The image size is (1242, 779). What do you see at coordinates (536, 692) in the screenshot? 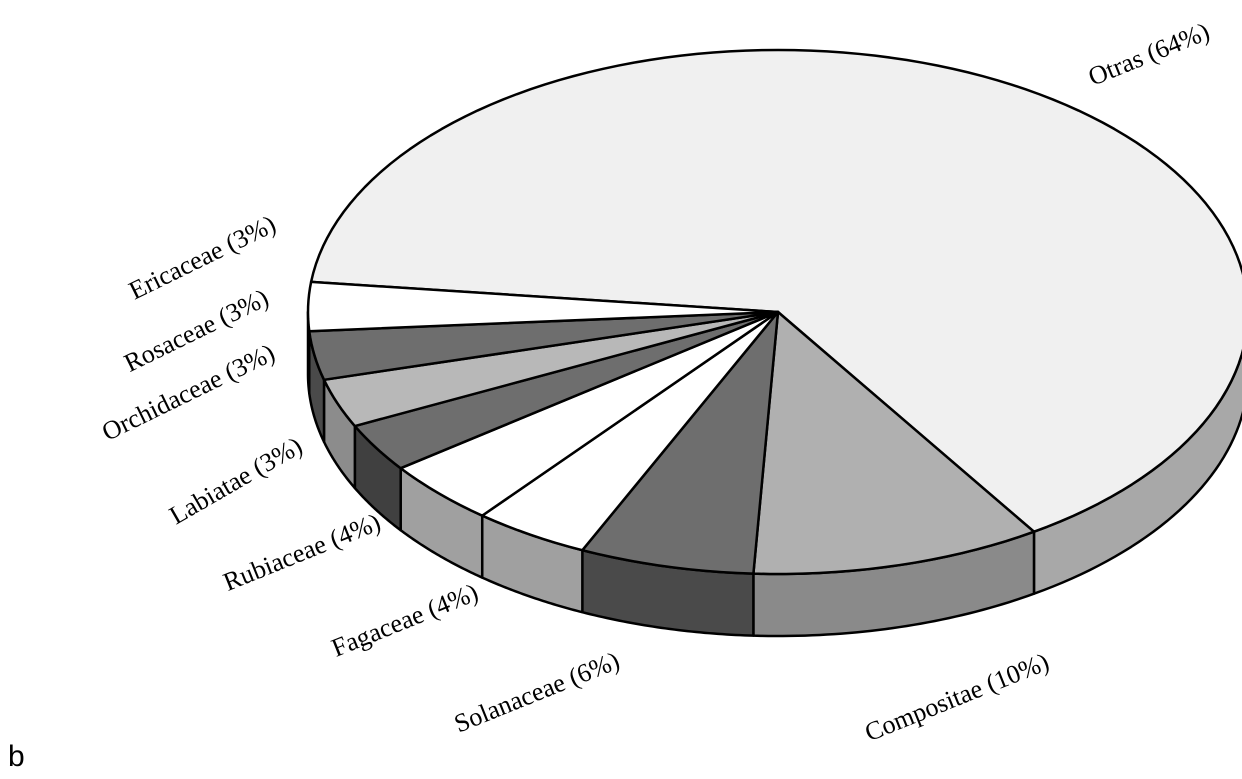
I see `slice-label-2: Solanaceae (6%)` at bounding box center [536, 692].